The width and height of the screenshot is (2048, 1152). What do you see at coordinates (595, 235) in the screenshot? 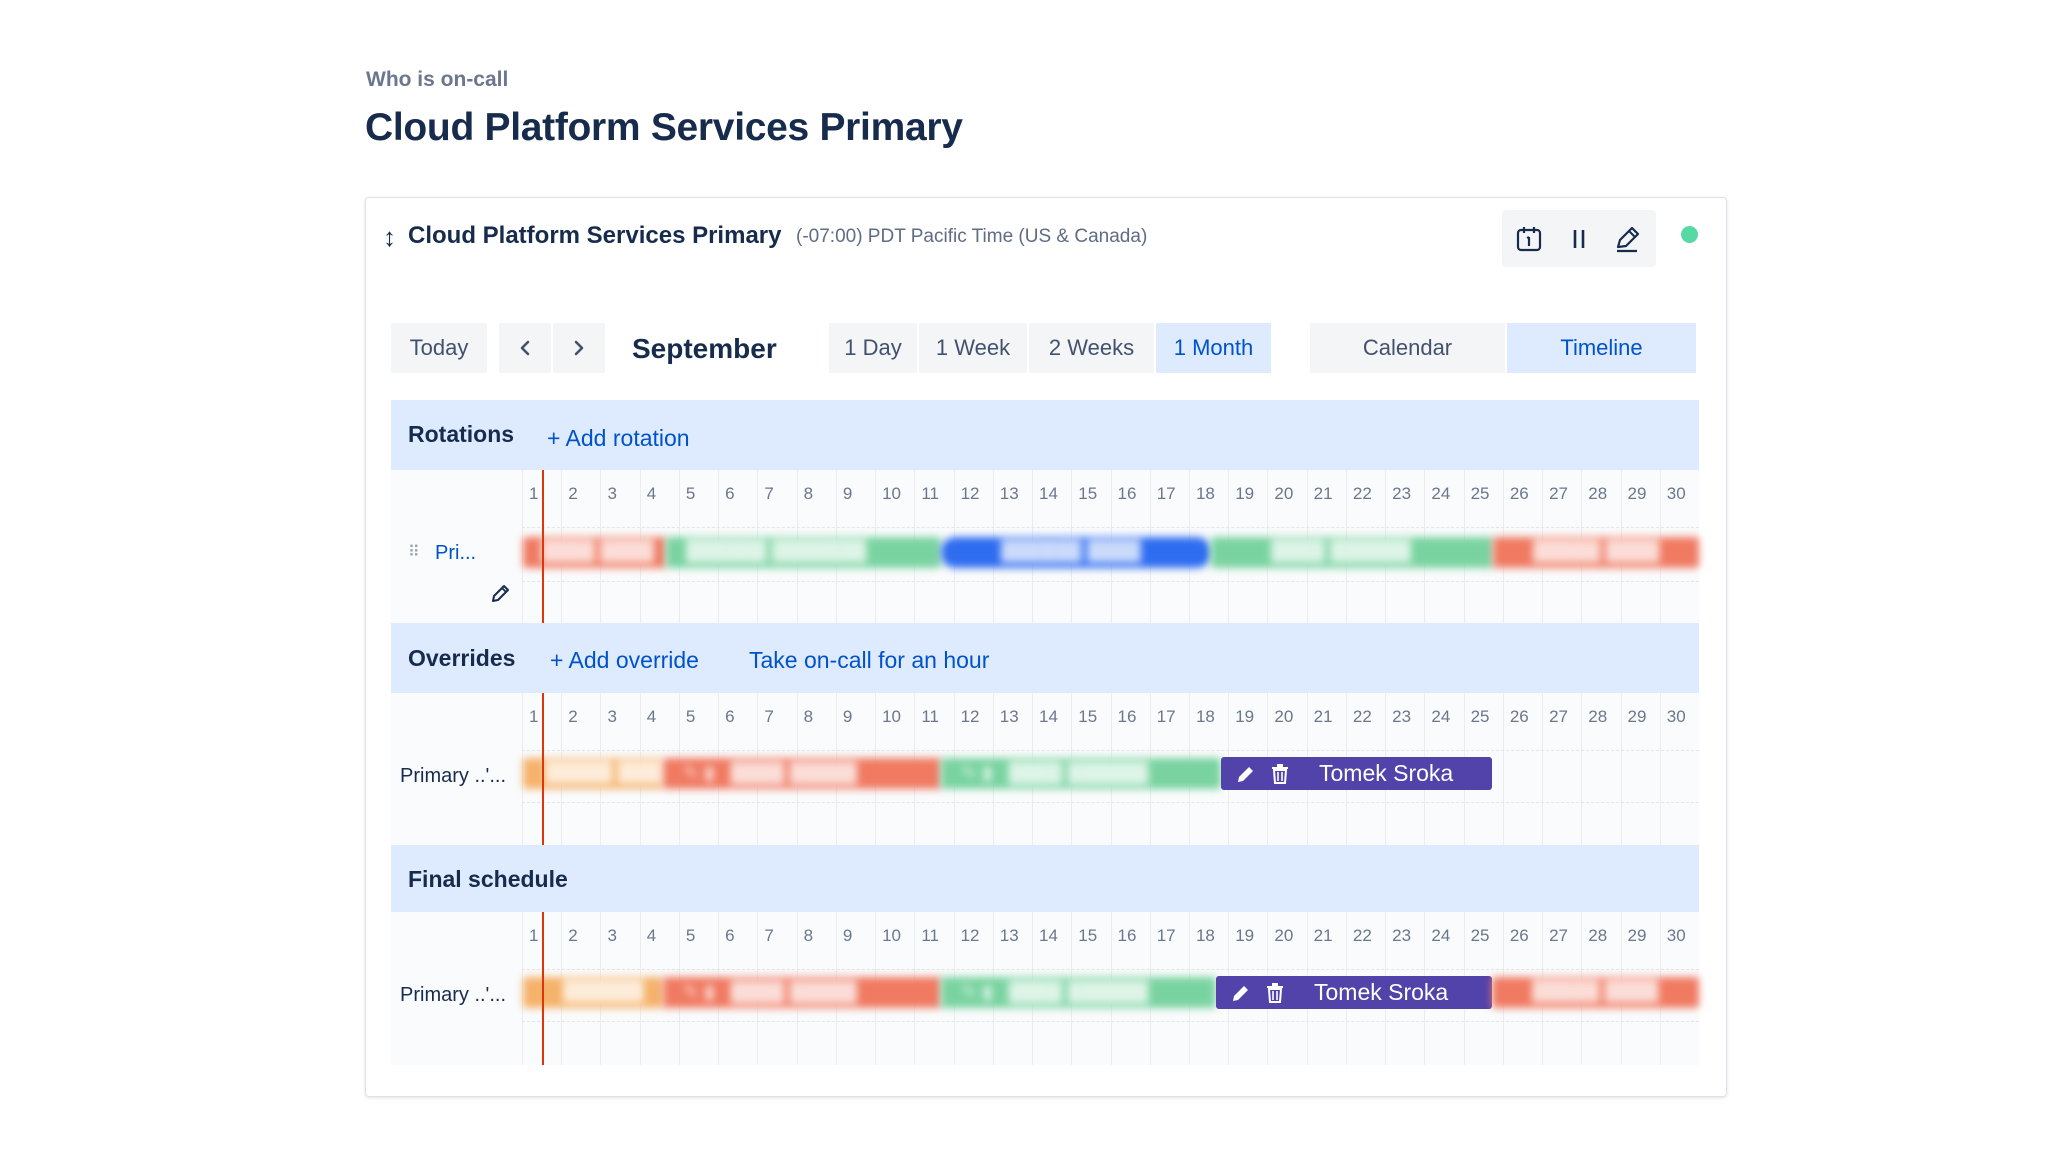
I see `schedule-name: Cloud Platform Services Primary` at bounding box center [595, 235].